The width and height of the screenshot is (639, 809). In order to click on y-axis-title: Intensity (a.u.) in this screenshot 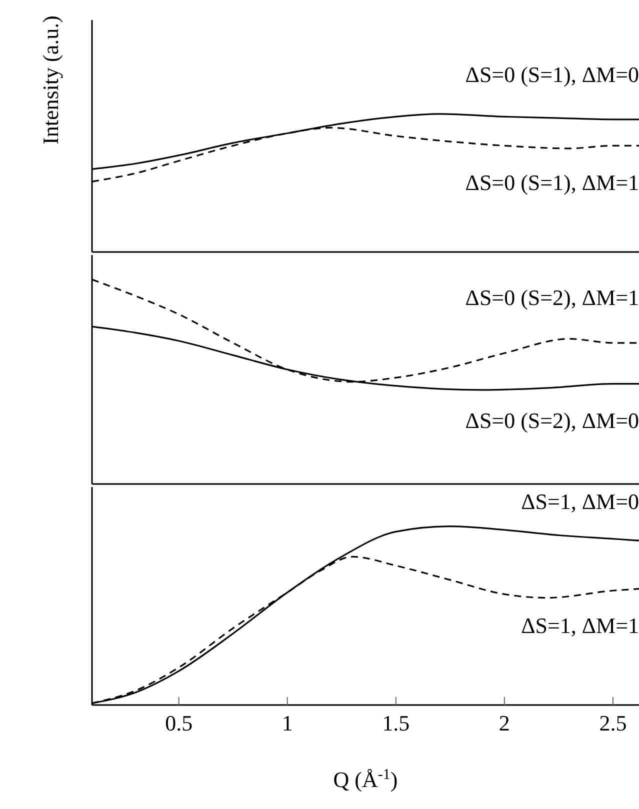, I will do `click(50, 80)`.